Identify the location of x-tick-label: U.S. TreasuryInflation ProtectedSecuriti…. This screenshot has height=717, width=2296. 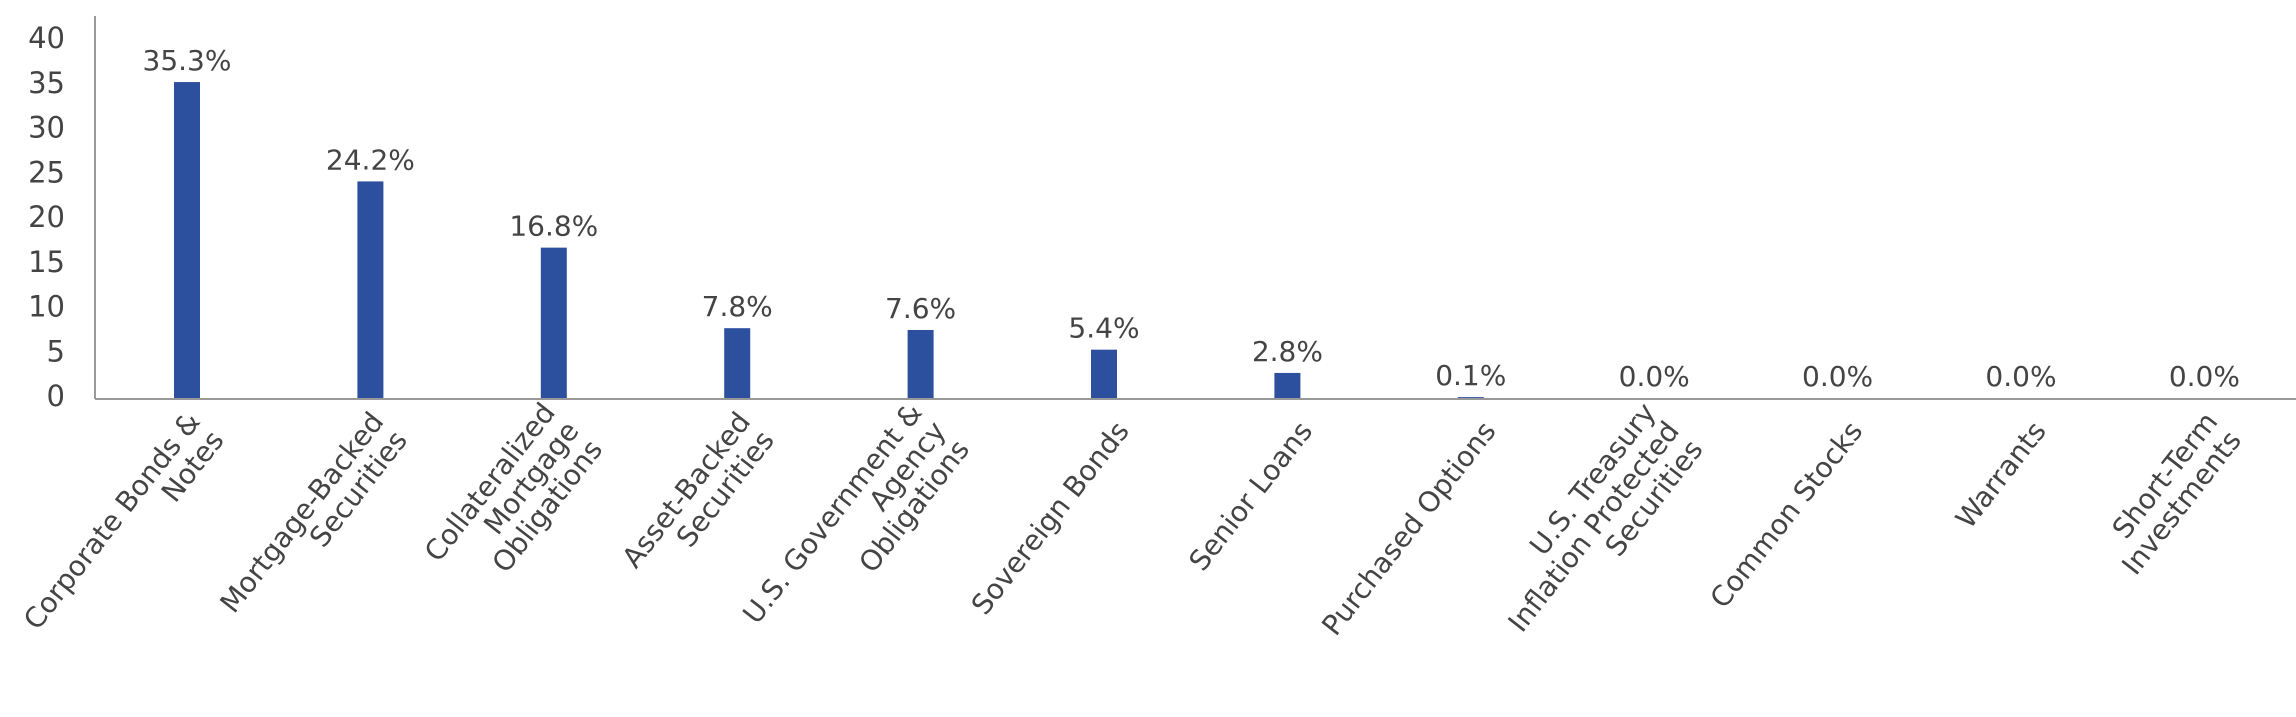
(1594, 527).